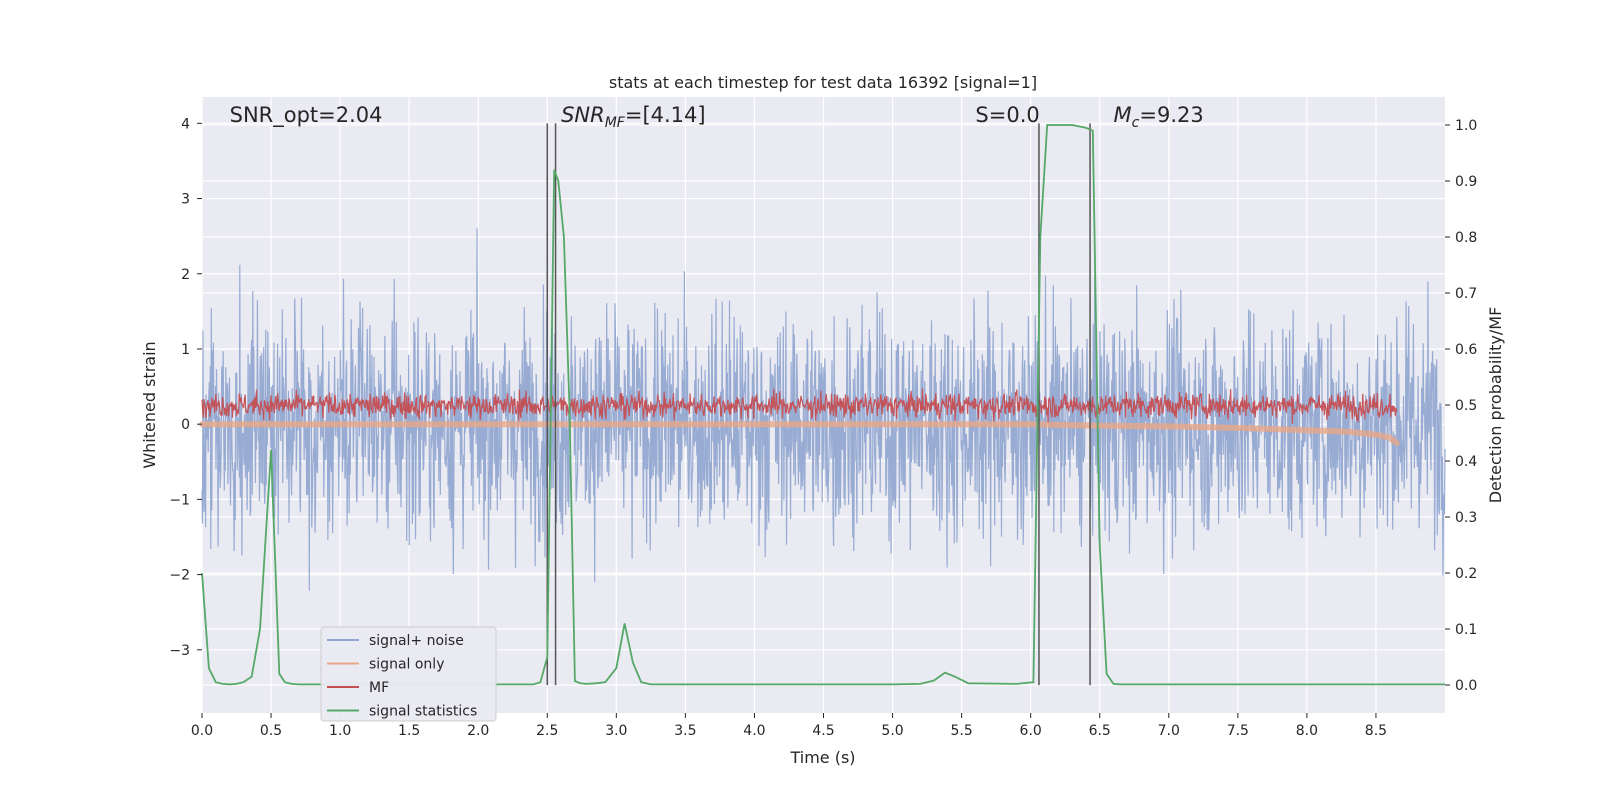  I want to click on y2-tick-label: 0.7, so click(1466, 294).